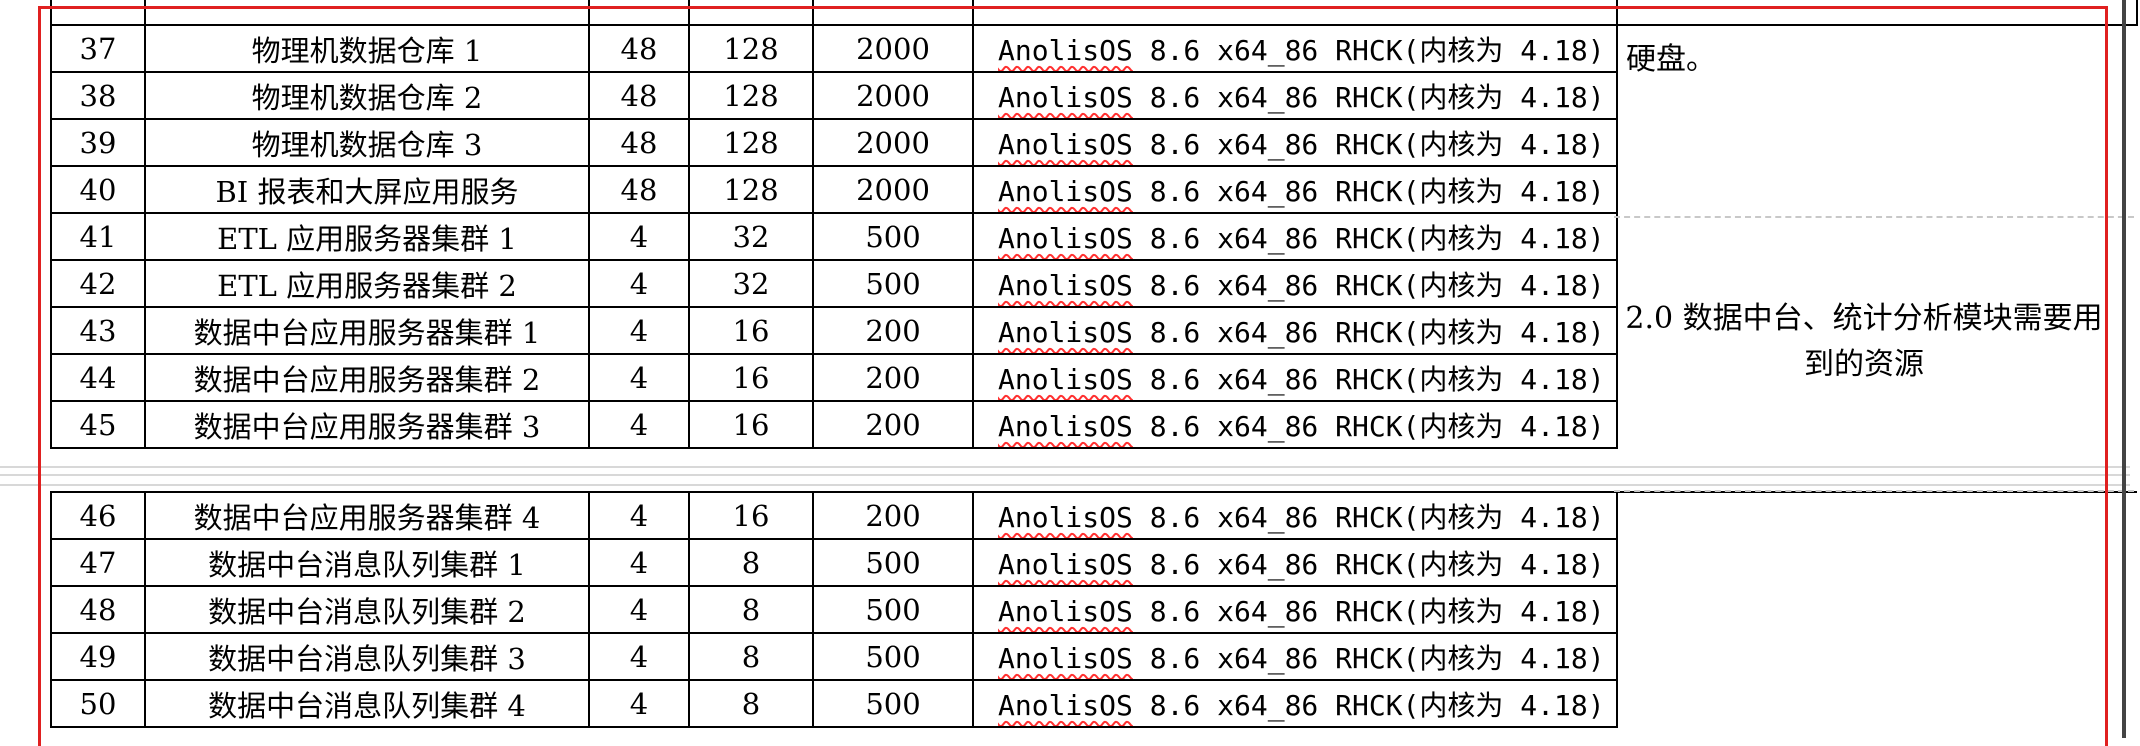 The image size is (2140, 746). Describe the element at coordinates (1876, 236) in the screenshot. I see `remarks-cell: 硬盘。` at that location.